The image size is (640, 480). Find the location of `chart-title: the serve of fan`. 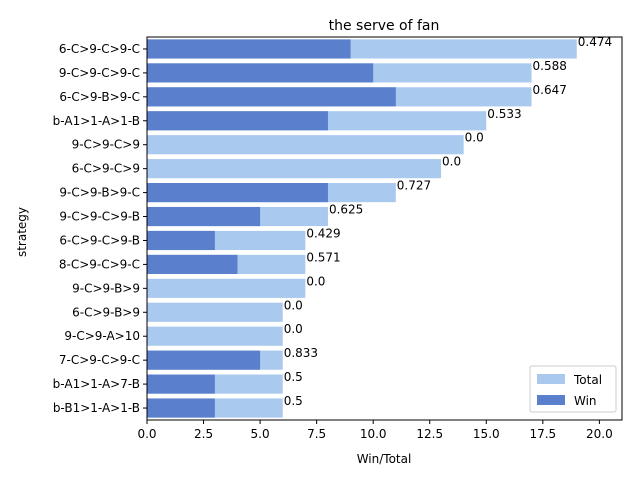

chart-title: the serve of fan is located at coordinates (384, 26).